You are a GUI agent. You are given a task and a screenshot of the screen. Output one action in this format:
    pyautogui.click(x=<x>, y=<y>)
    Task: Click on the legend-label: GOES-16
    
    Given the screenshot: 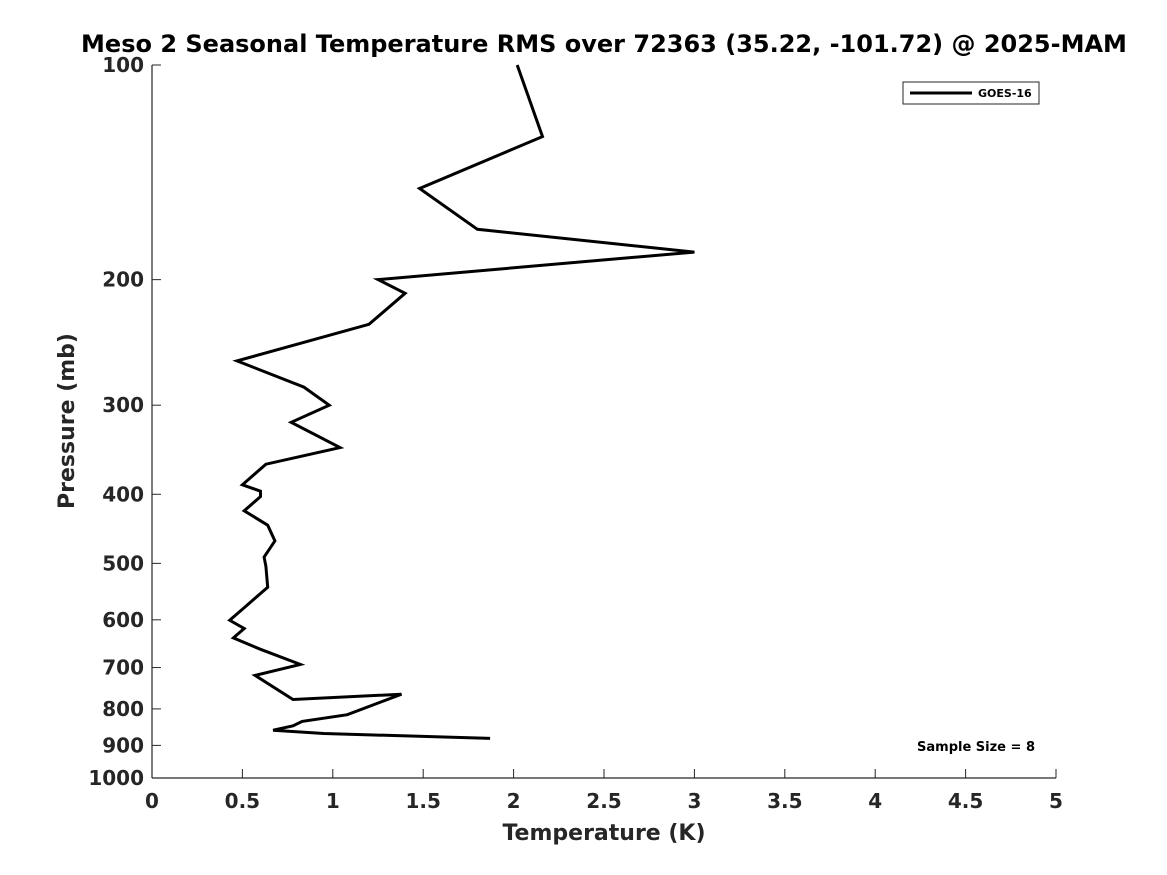 What is the action you would take?
    pyautogui.click(x=1005, y=93)
    